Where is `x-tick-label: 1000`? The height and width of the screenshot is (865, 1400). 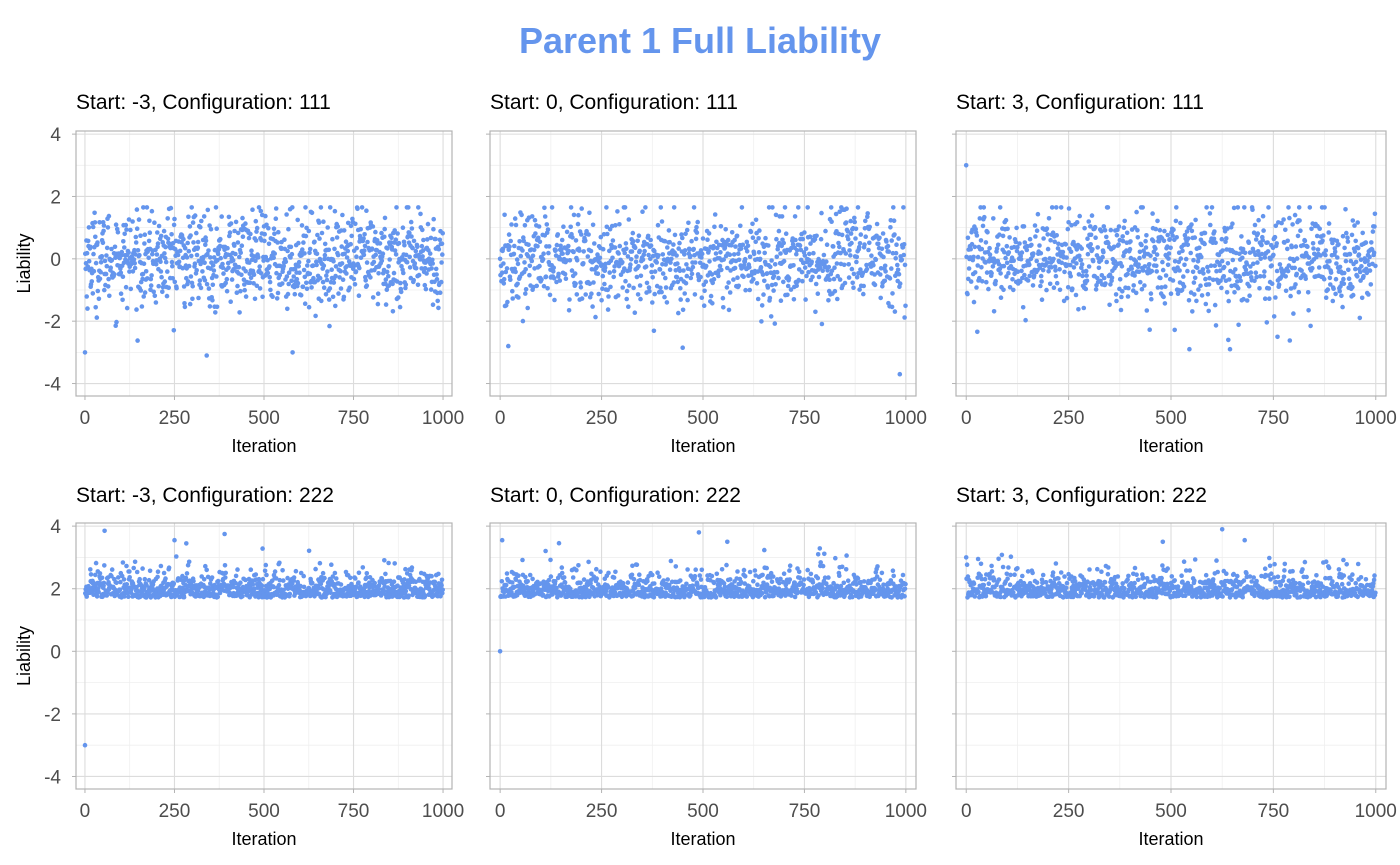 x-tick-label: 1000 is located at coordinates (1376, 418).